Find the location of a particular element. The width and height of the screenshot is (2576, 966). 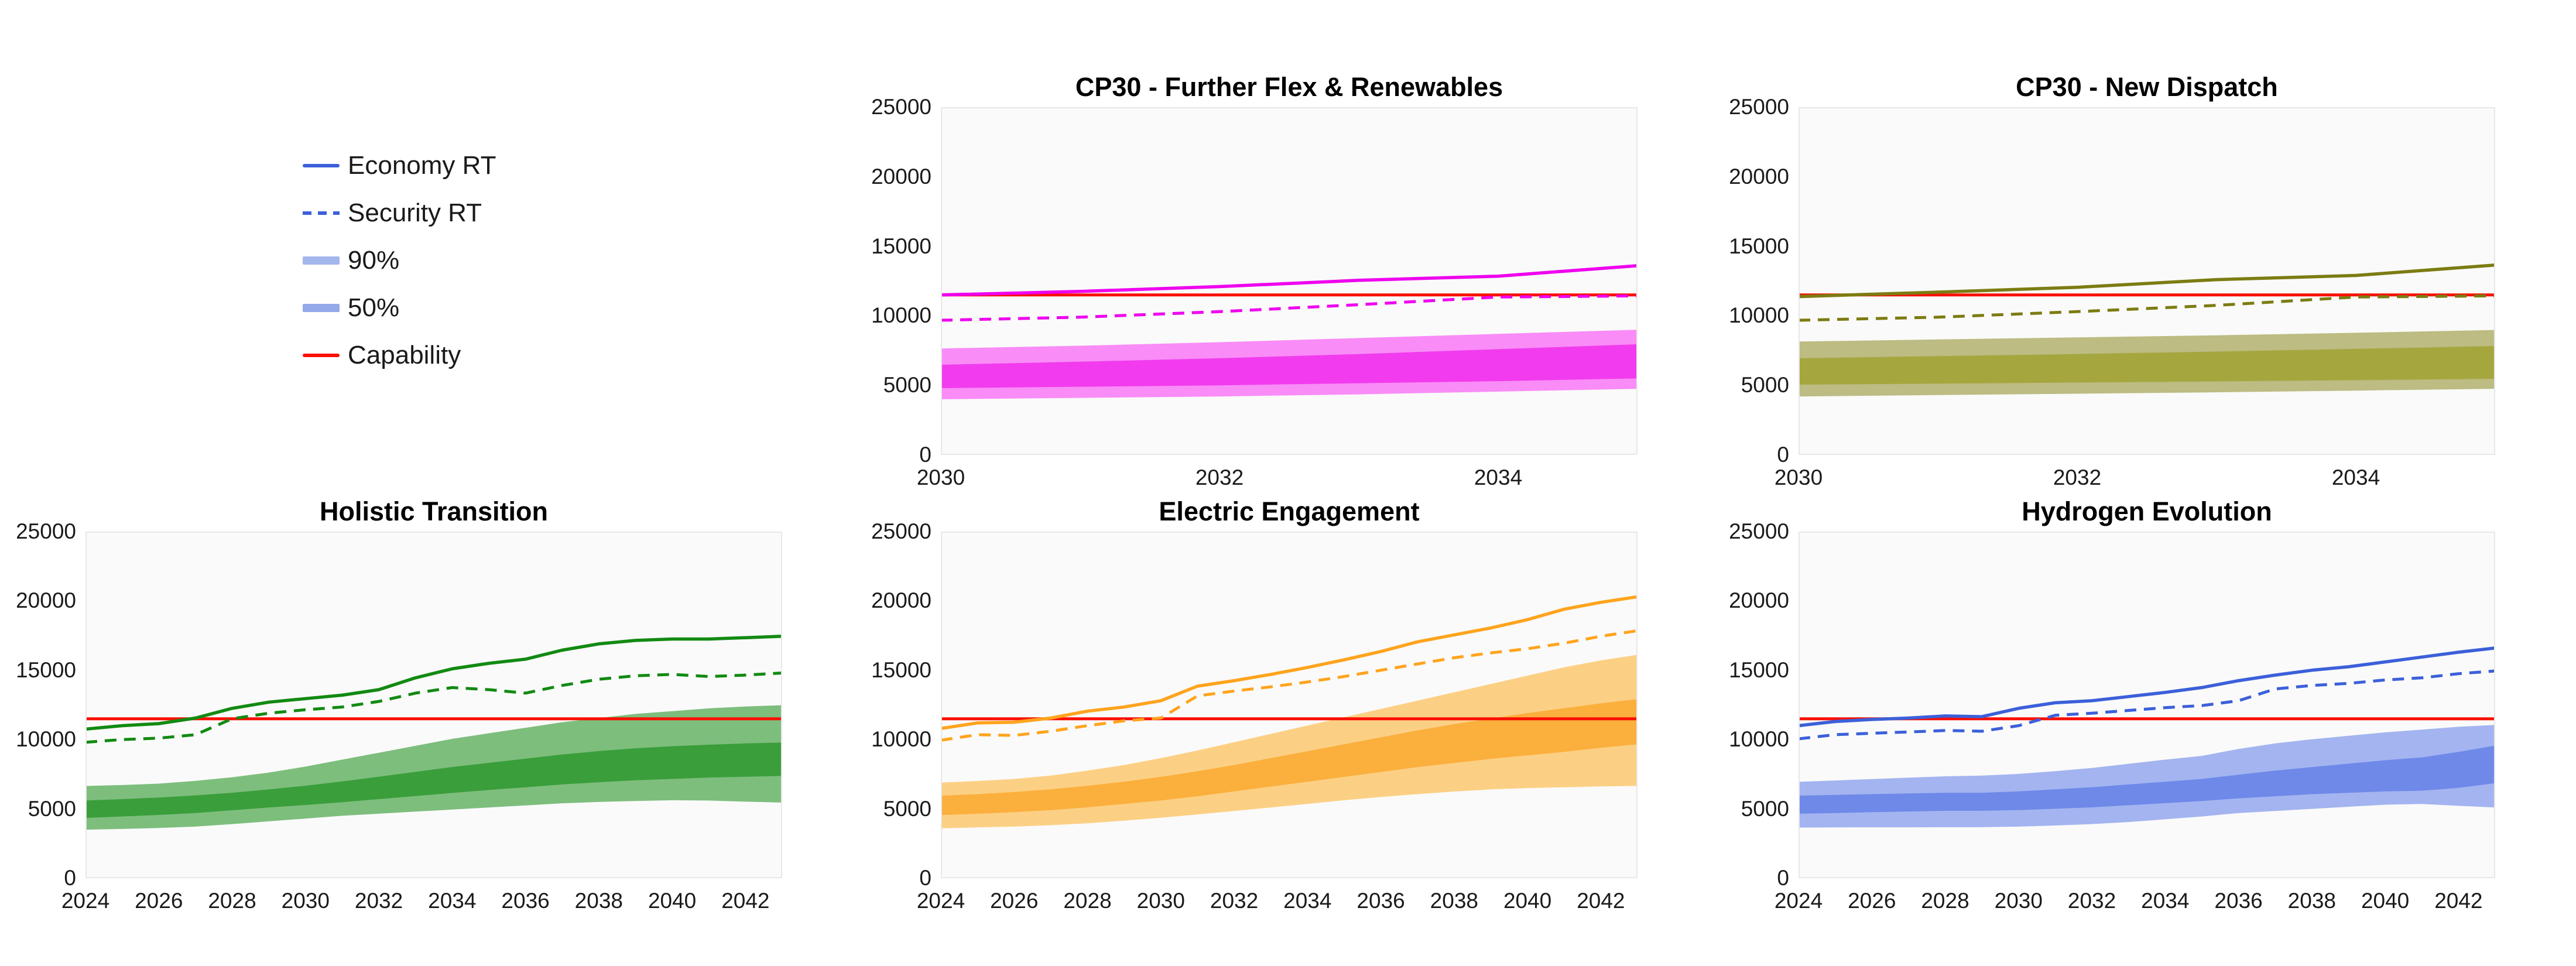

legend-item-security-rt: Security RT is located at coordinates (399, 213).